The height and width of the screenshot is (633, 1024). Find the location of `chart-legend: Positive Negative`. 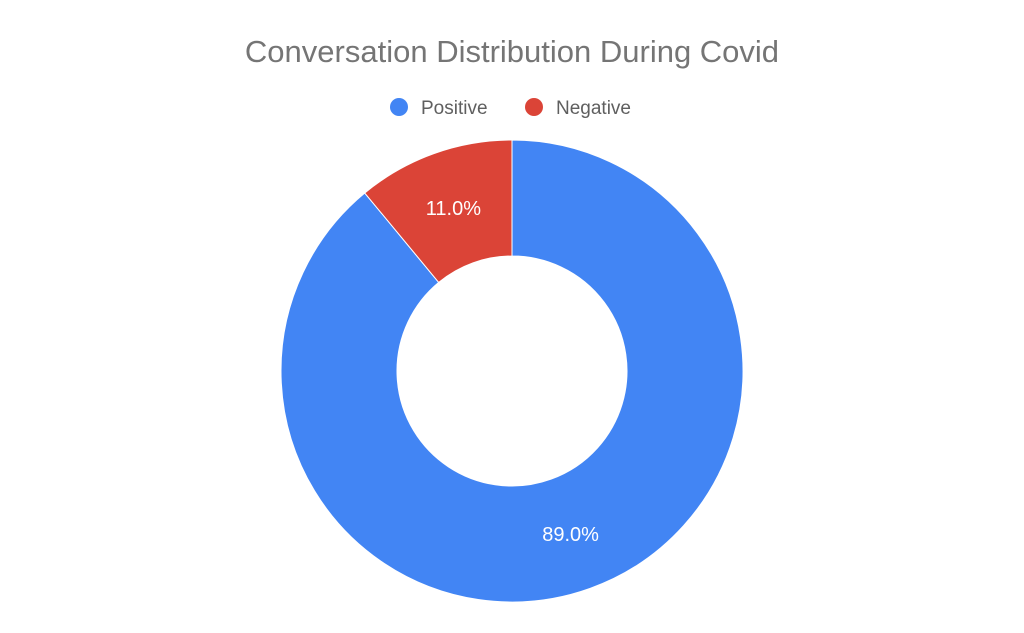

chart-legend: Positive Negative is located at coordinates (510, 108).